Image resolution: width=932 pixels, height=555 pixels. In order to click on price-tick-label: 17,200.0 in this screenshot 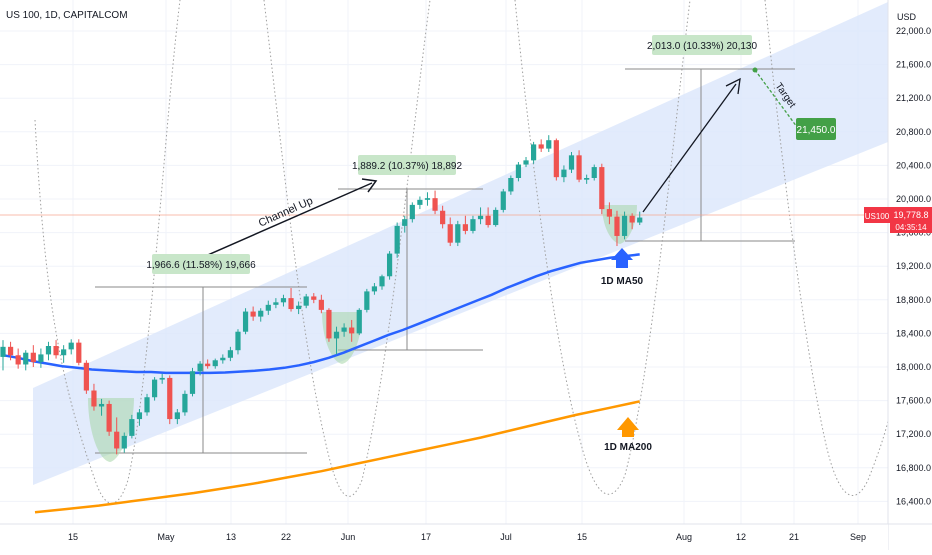, I will do `click(913, 434)`.